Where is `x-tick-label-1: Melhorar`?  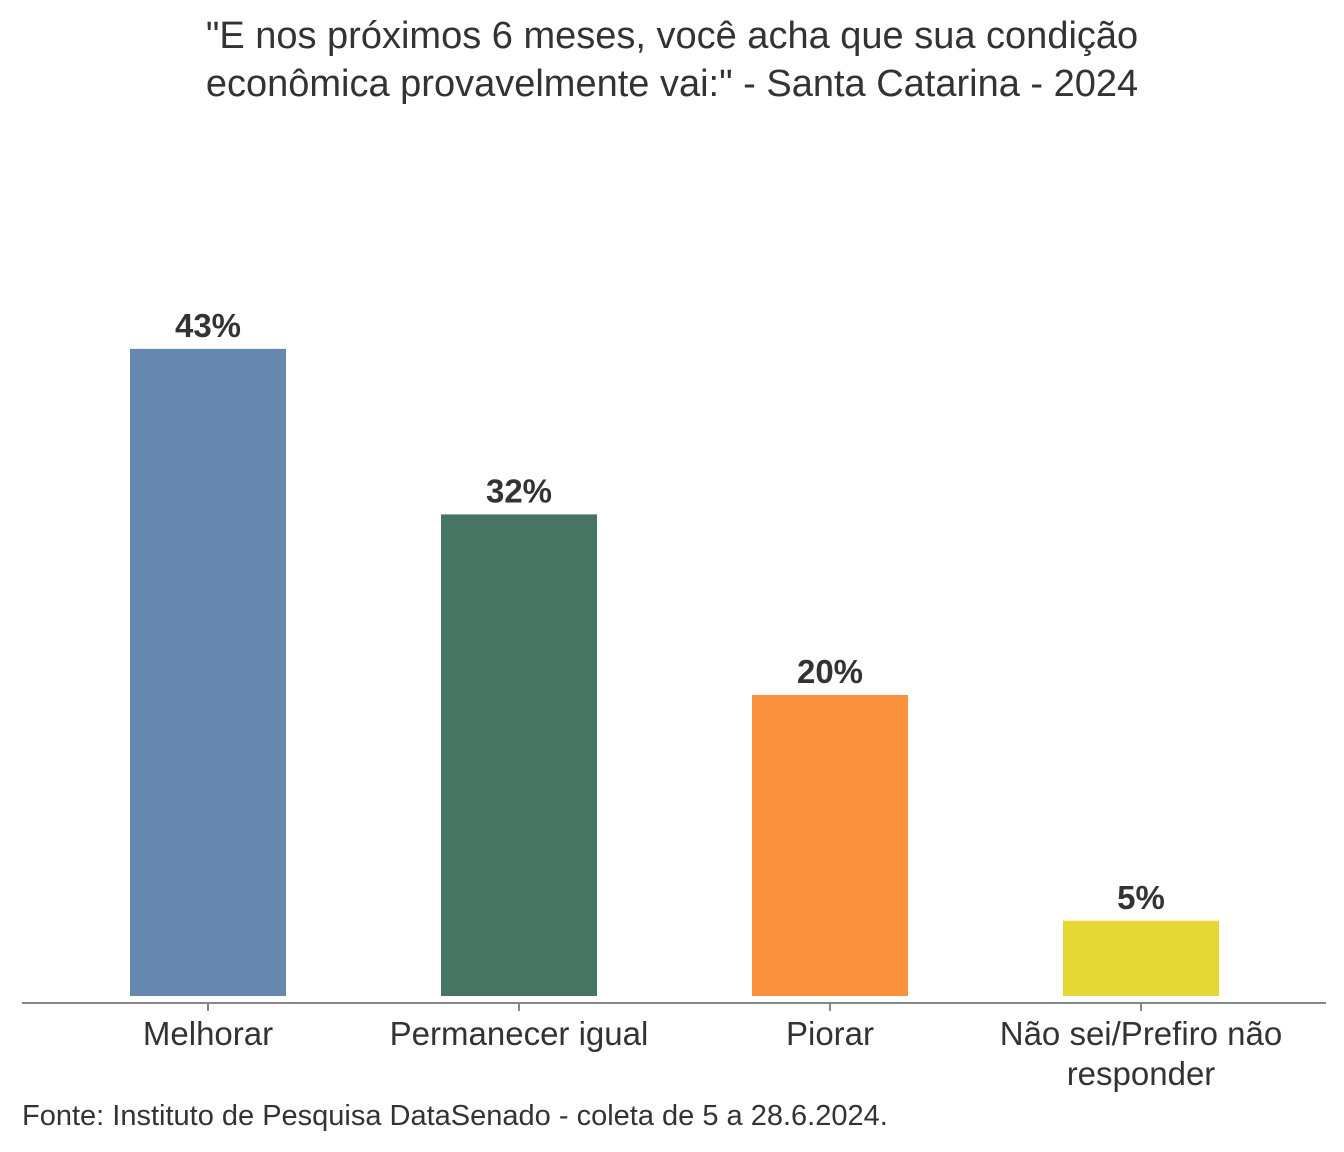 x-tick-label-1: Melhorar is located at coordinates (208, 1033).